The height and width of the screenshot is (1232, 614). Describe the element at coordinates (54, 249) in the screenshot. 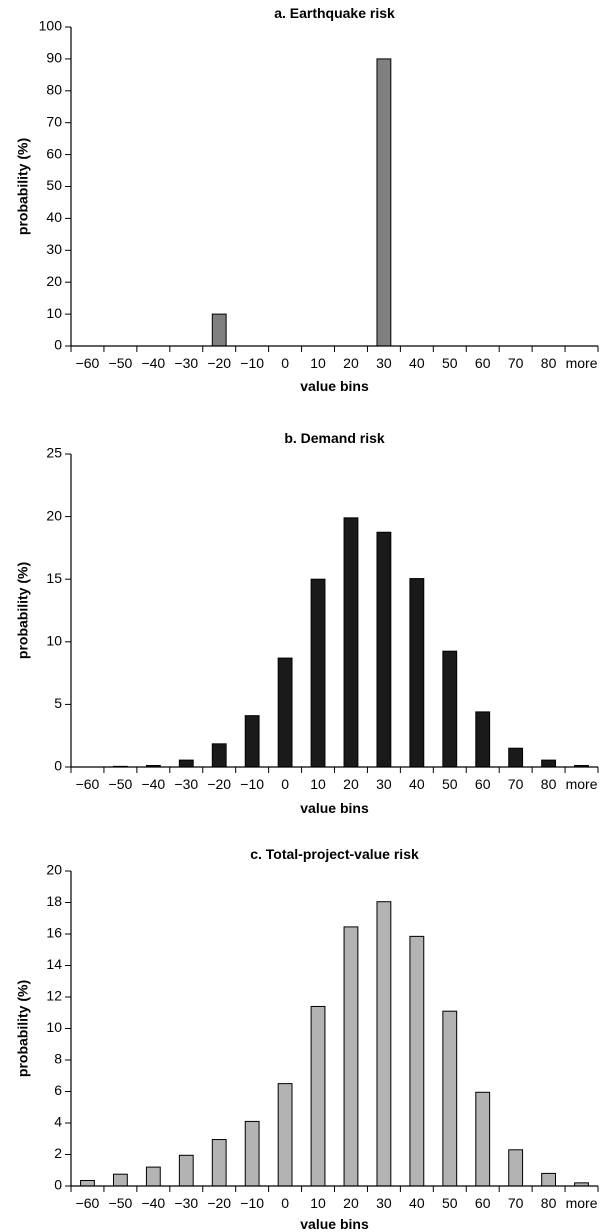

I see `y-tick-label: 30` at that location.